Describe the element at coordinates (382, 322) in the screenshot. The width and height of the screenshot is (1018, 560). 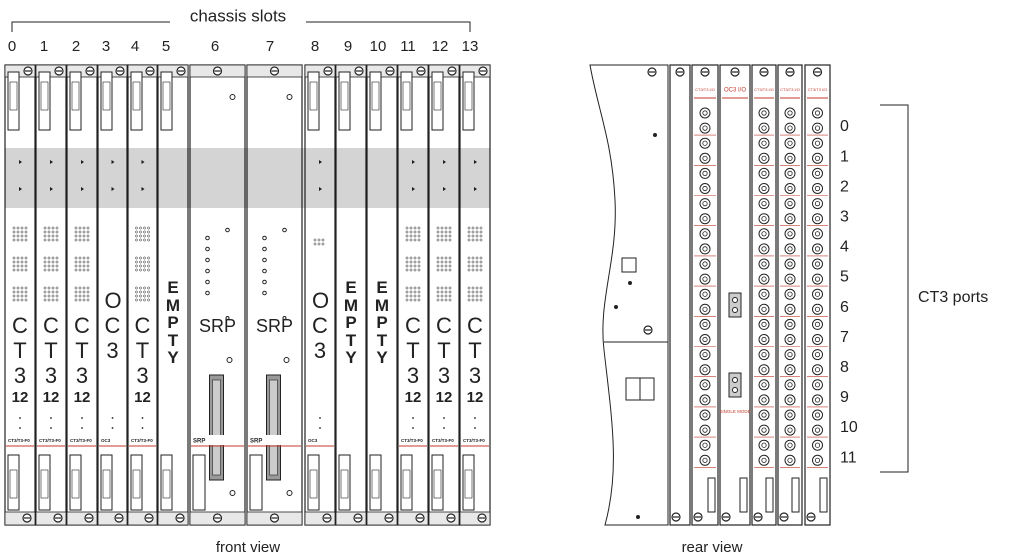
I see `card-label-text: EMPTY` at that location.